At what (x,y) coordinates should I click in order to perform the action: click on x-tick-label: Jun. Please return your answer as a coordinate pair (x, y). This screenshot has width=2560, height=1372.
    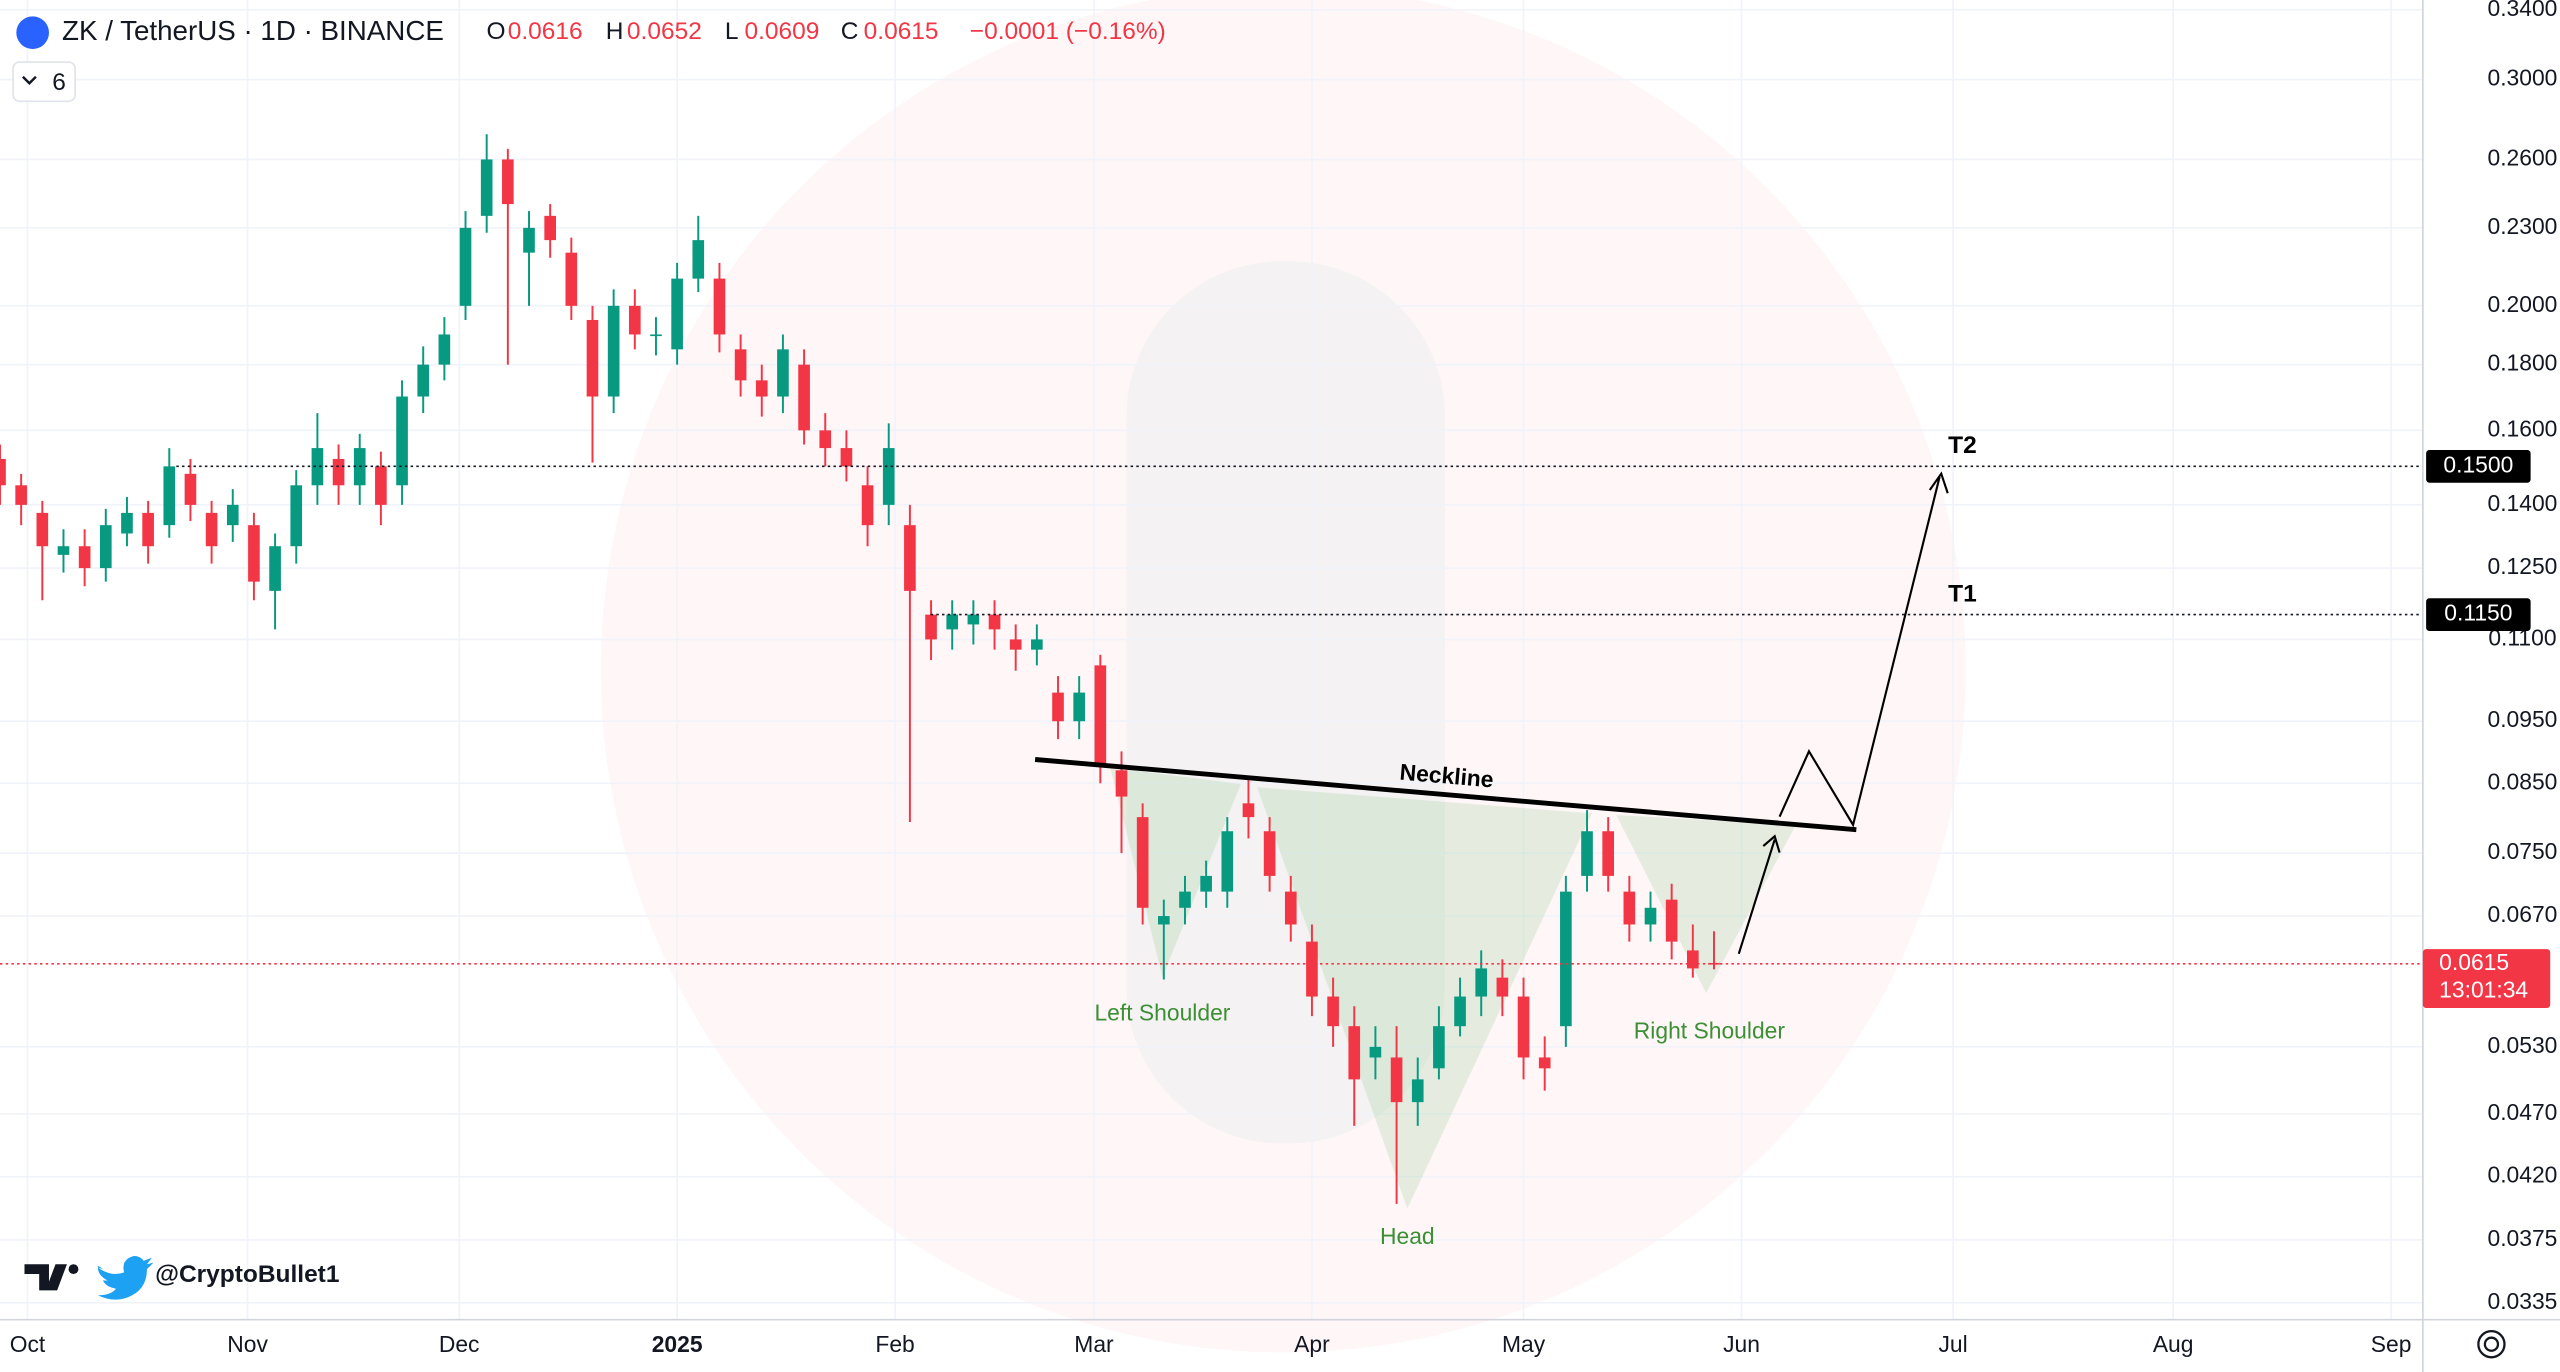
    Looking at the image, I should click on (1741, 1344).